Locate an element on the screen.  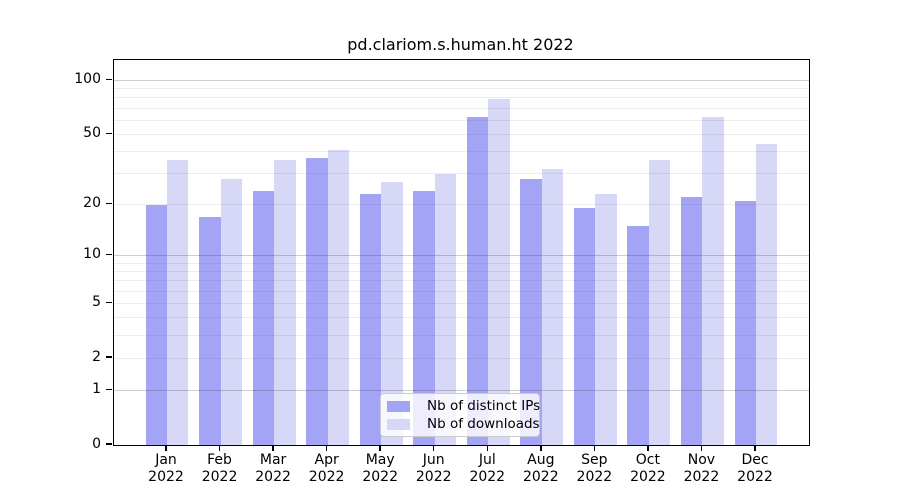
x-tick-month: Sep is located at coordinates (594, 460).